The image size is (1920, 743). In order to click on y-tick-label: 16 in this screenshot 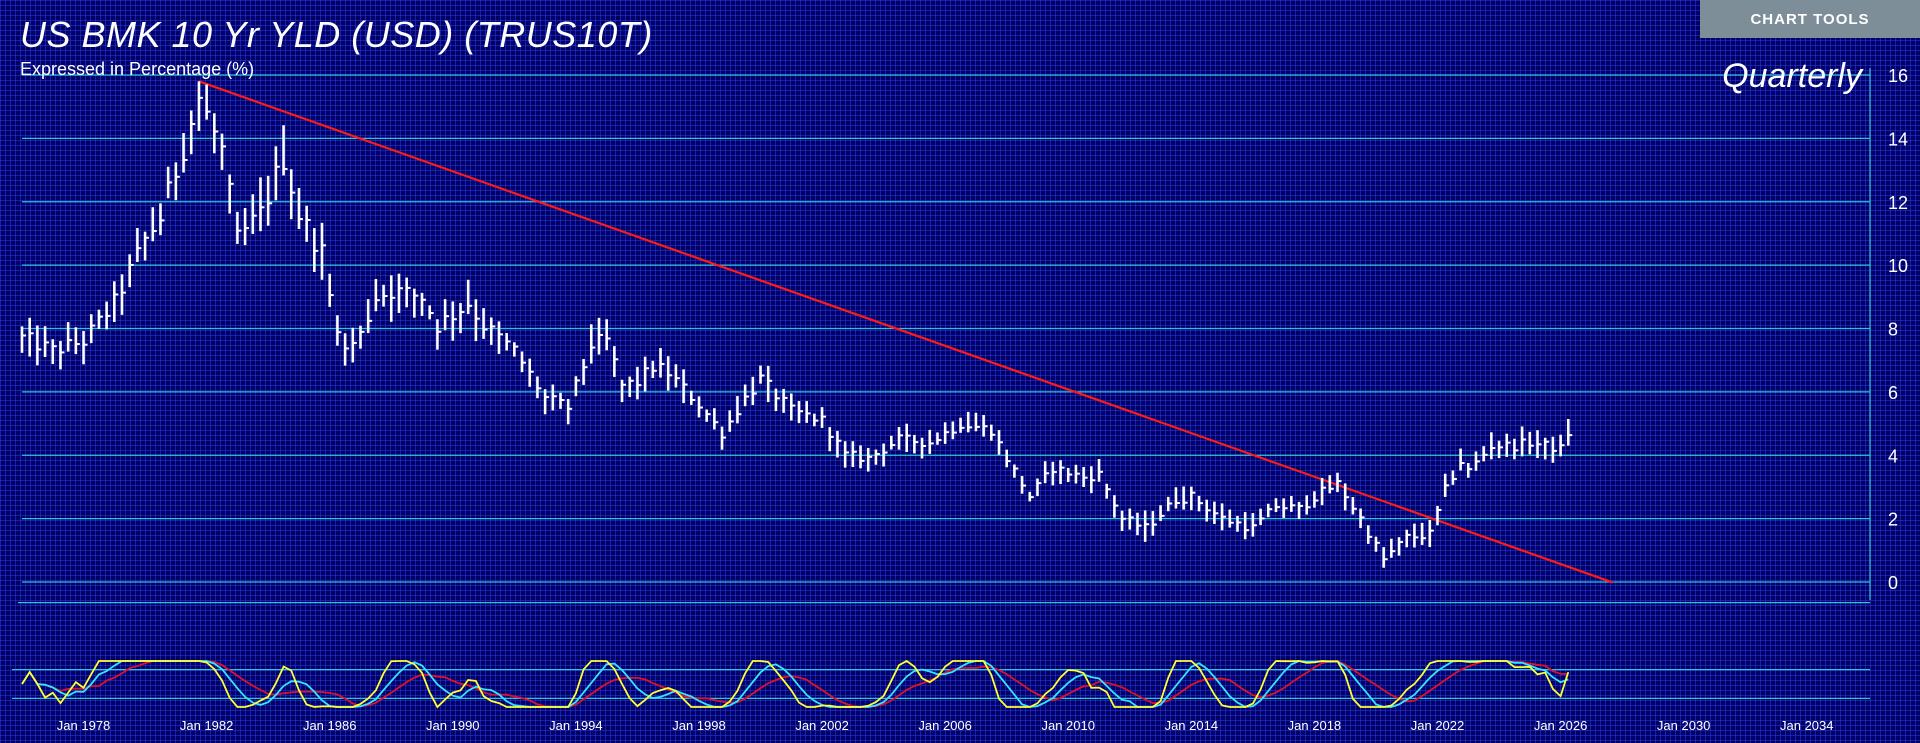, I will do `click(1898, 76)`.